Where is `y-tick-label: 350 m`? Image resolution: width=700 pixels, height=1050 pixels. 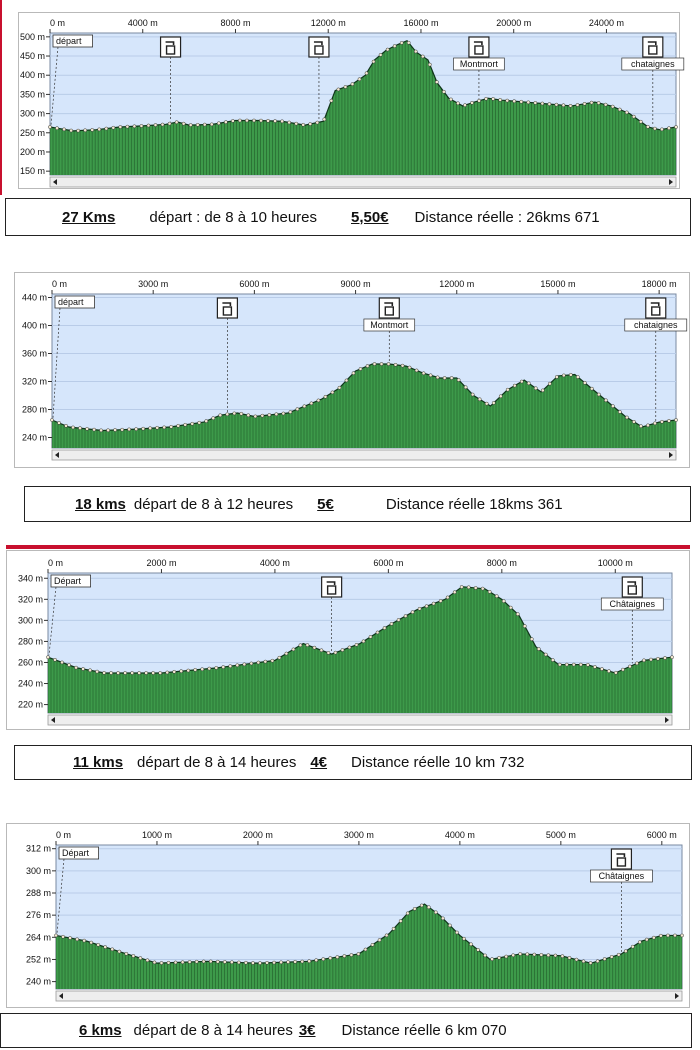
y-tick-label: 350 m is located at coordinates (32, 94).